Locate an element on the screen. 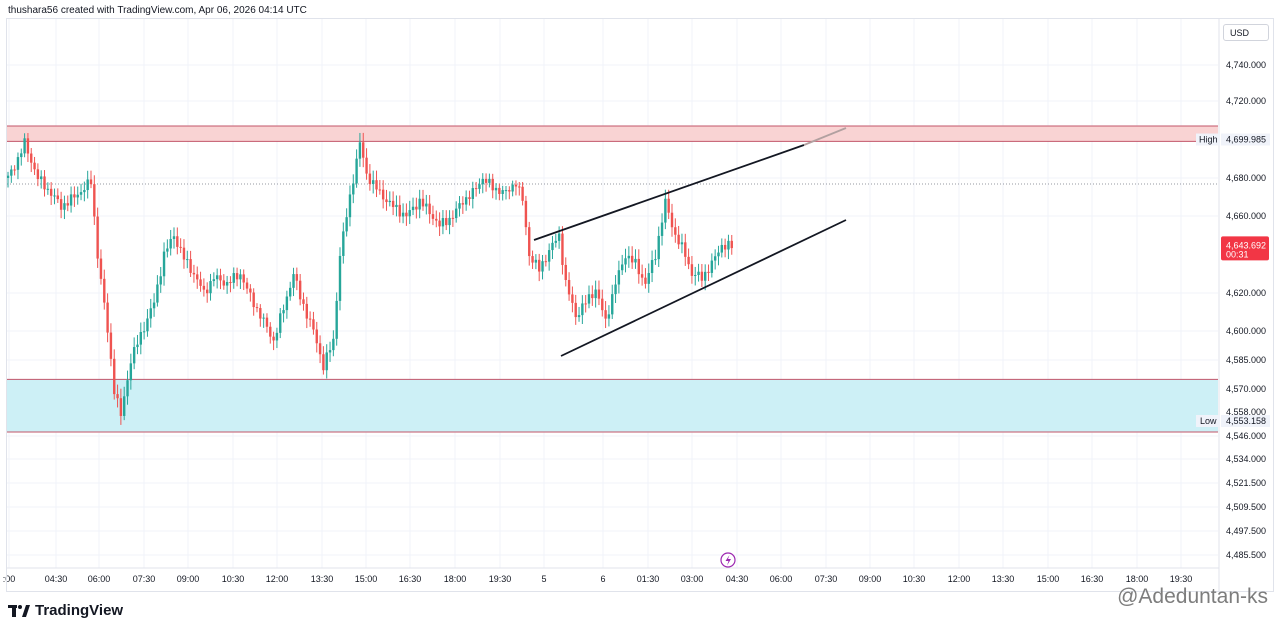 Image resolution: width=1280 pixels, height=634 pixels. upper-trendline is located at coordinates (669, 192).